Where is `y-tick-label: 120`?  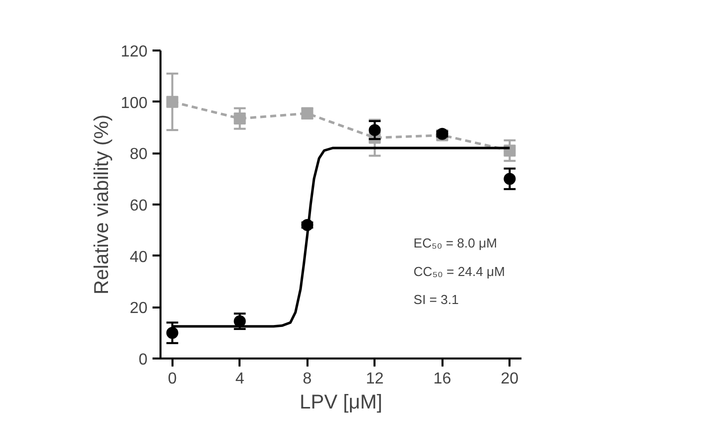
y-tick-label: 120 is located at coordinates (134, 52).